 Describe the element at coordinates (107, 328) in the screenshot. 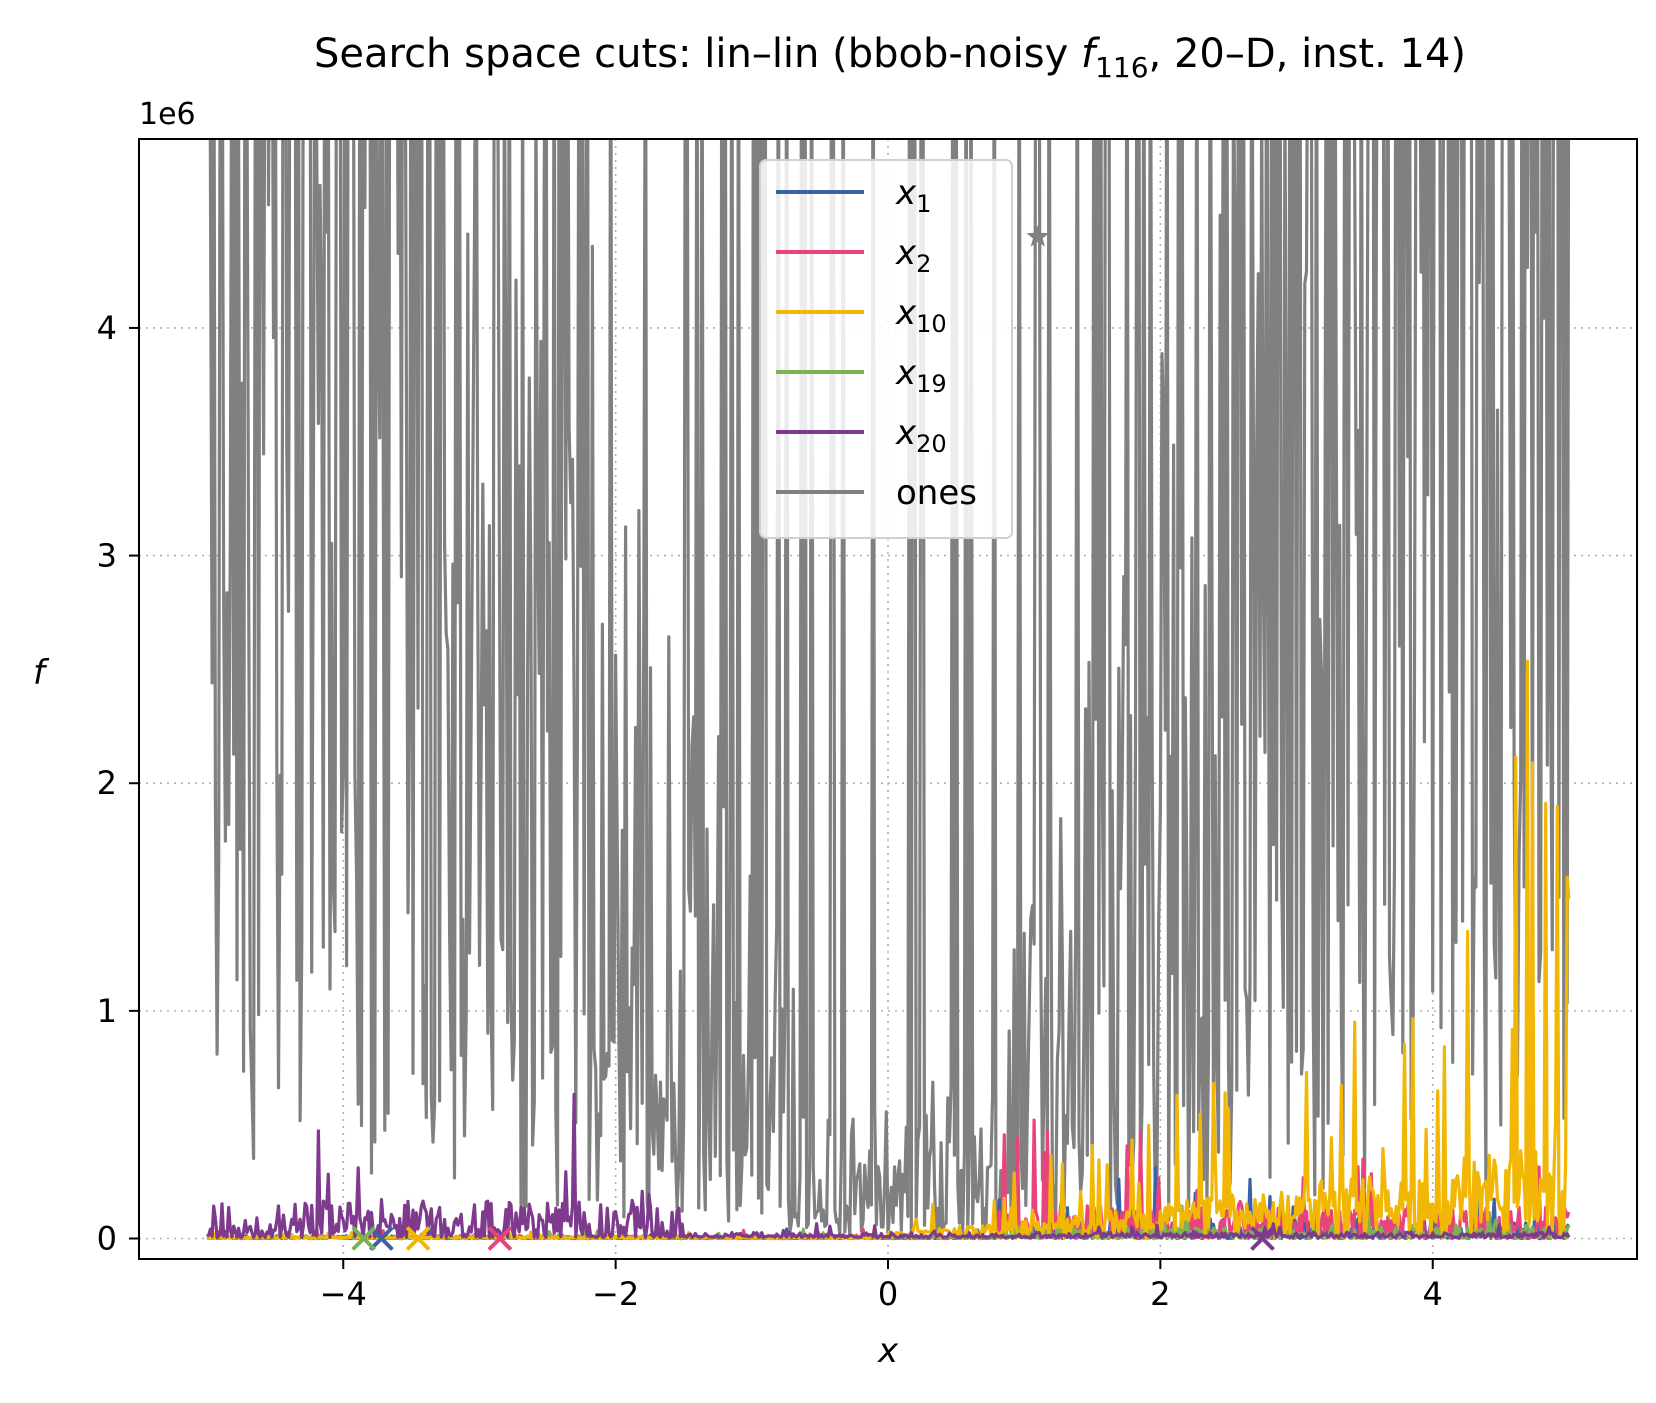

I see `y-tick-label: 4` at that location.